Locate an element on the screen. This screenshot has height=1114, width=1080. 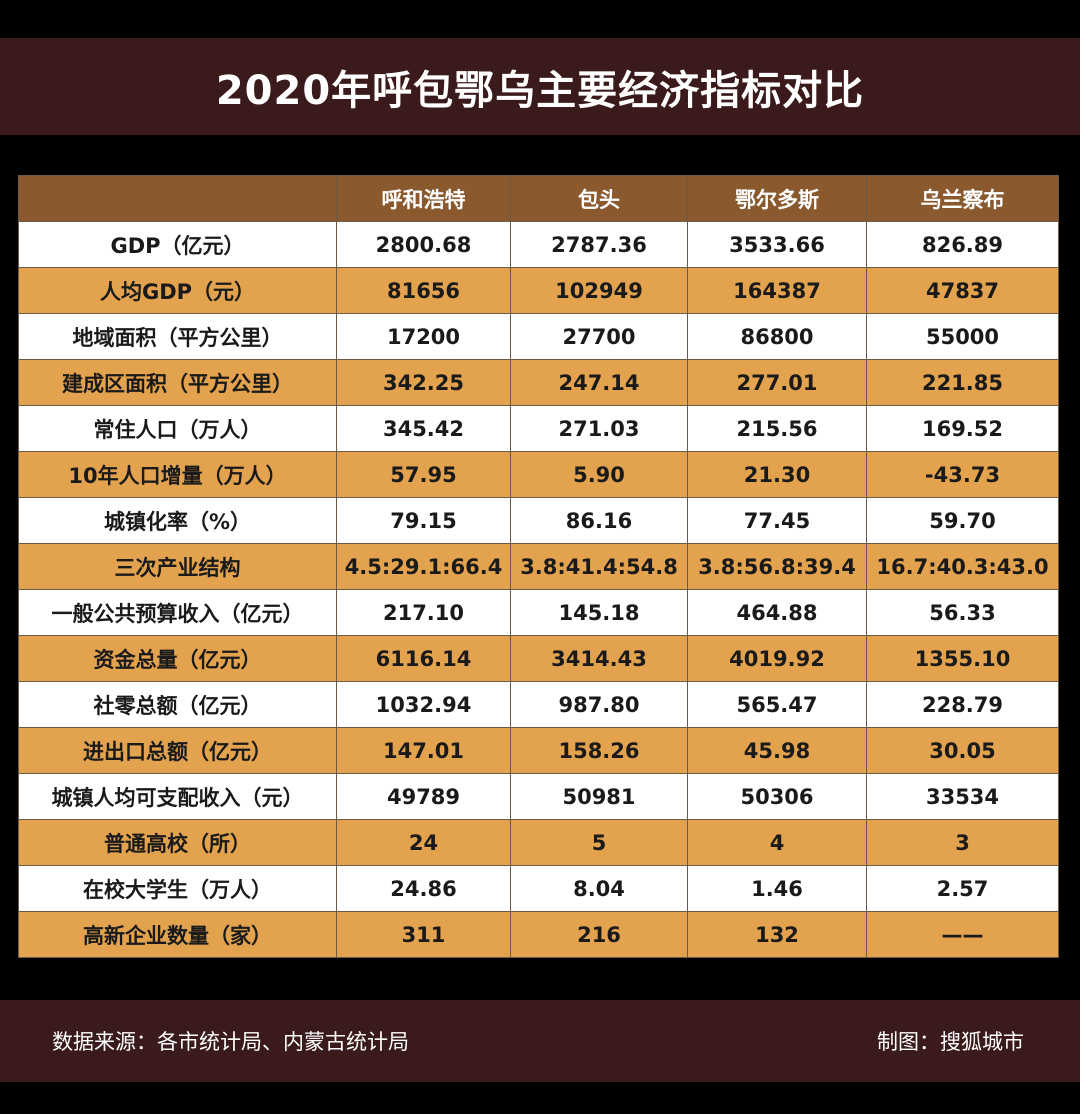
table-cell: —— is located at coordinates (962, 934).